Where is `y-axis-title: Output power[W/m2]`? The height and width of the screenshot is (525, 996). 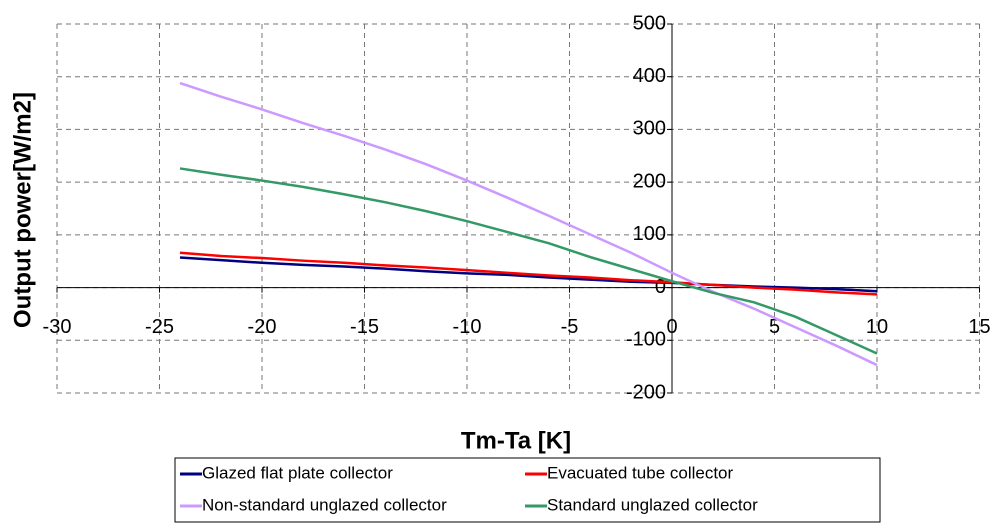 y-axis-title: Output power[W/m2] is located at coordinates (22, 210).